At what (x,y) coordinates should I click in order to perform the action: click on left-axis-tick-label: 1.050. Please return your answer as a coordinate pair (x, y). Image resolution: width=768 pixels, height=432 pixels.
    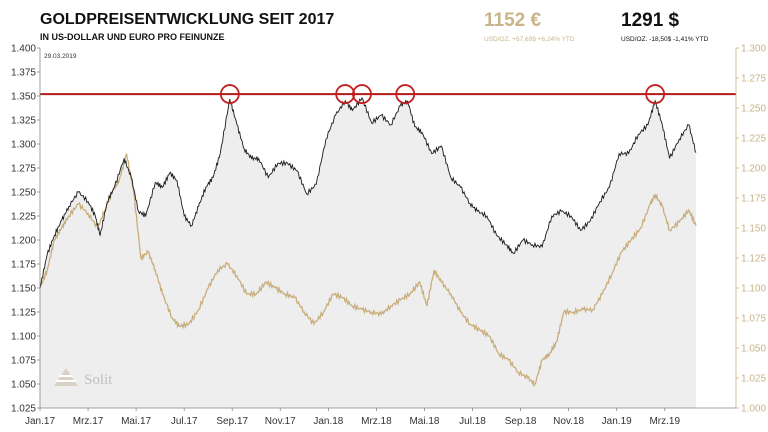
    Looking at the image, I should click on (23, 385).